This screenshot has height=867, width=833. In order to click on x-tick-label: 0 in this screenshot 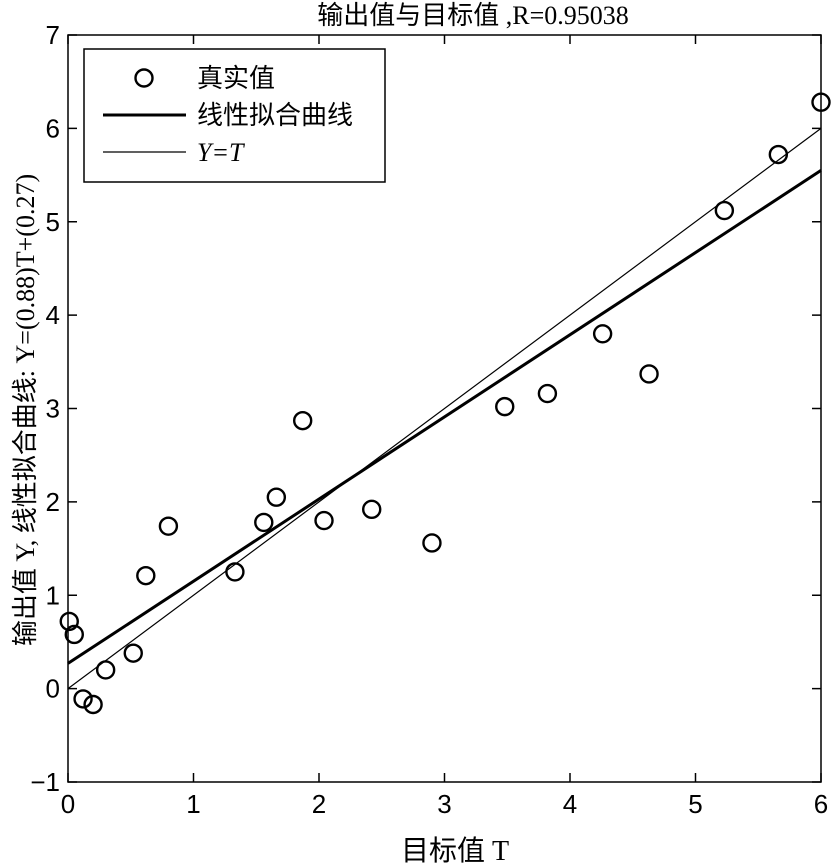, I will do `click(68, 804)`.